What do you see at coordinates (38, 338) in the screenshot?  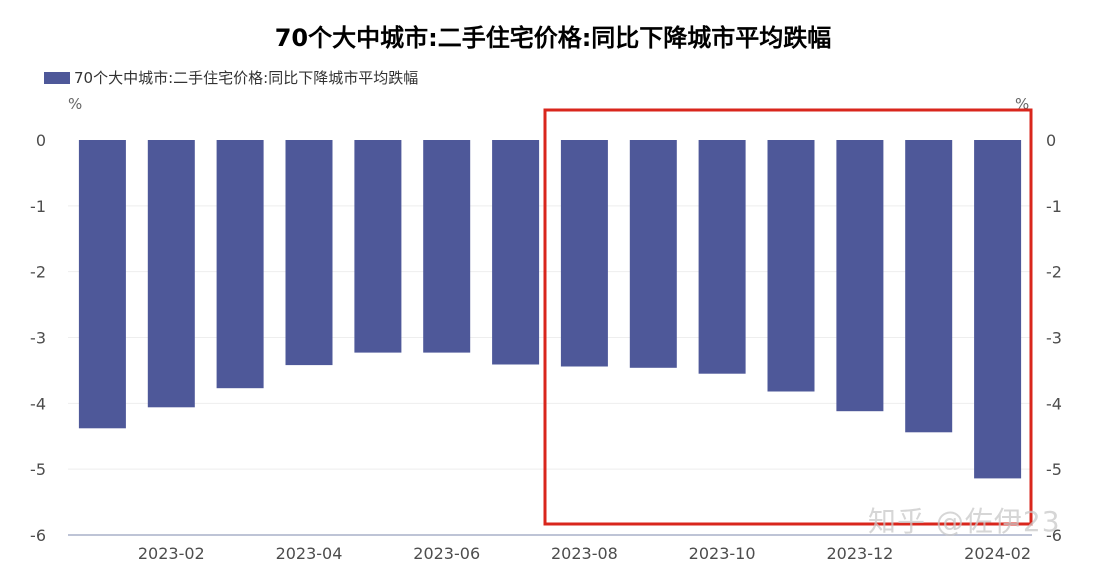 I see `y-tick-label-left: -3` at bounding box center [38, 338].